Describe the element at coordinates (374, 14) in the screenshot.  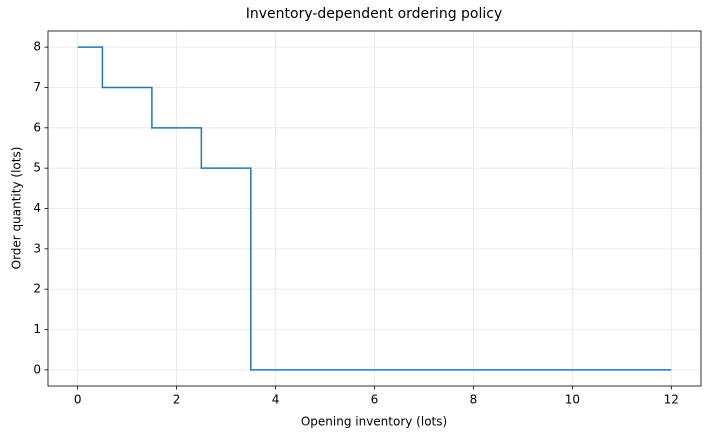
I see `chart-title: Inventory-dependent ordering policy` at that location.